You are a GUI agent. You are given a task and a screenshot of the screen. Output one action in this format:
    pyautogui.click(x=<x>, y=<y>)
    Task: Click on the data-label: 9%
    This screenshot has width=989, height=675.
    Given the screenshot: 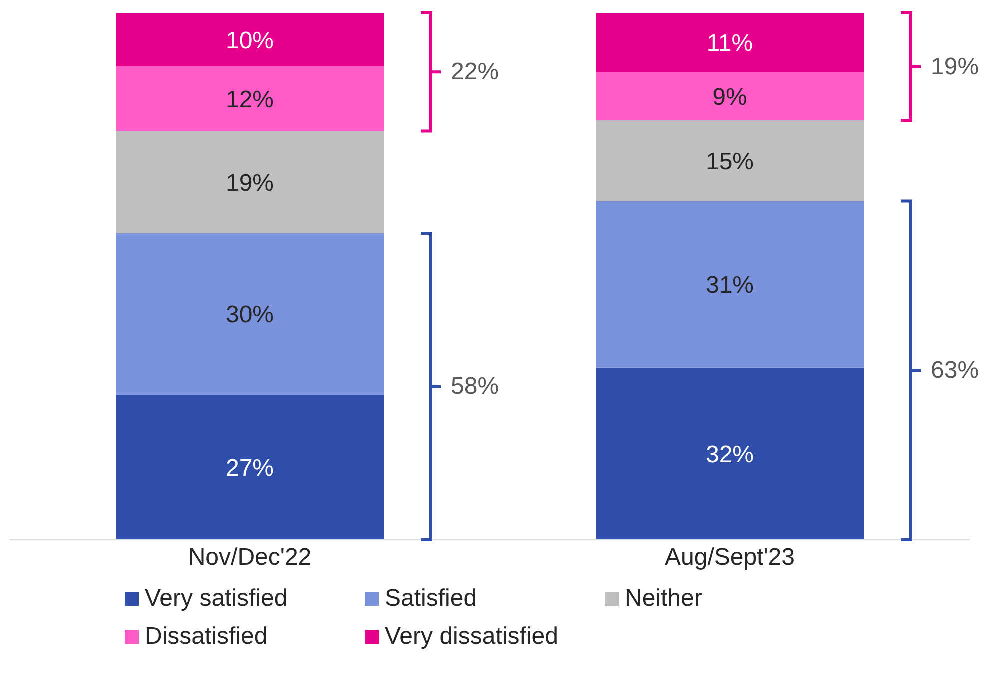 What is the action you would take?
    pyautogui.click(x=730, y=97)
    